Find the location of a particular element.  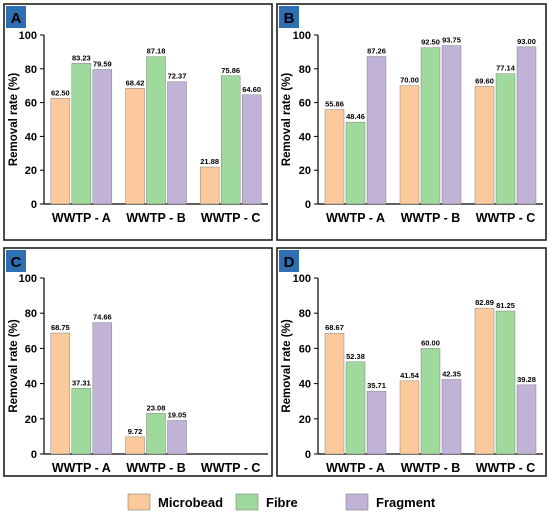

panel-label: B is located at coordinates (289, 17).